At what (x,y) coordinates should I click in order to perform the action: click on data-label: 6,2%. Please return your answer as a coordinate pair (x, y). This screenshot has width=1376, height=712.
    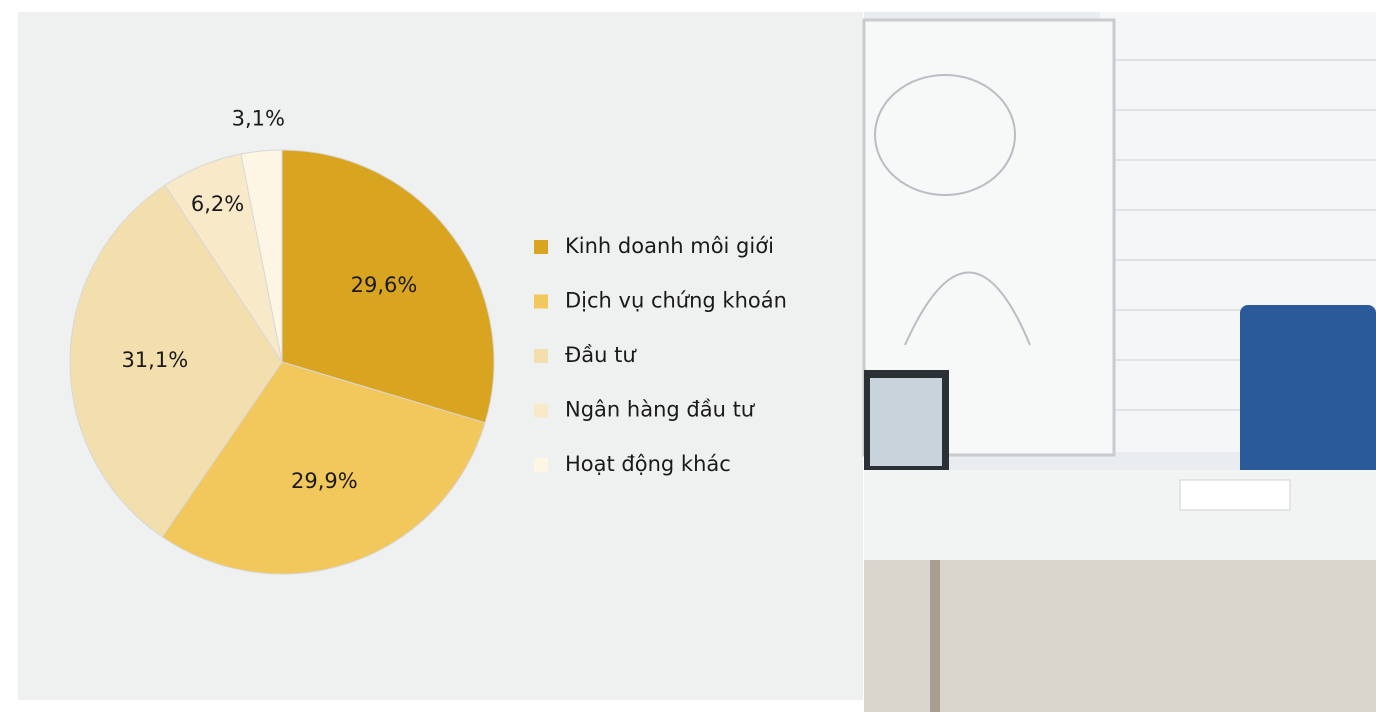
    Looking at the image, I should click on (217, 204).